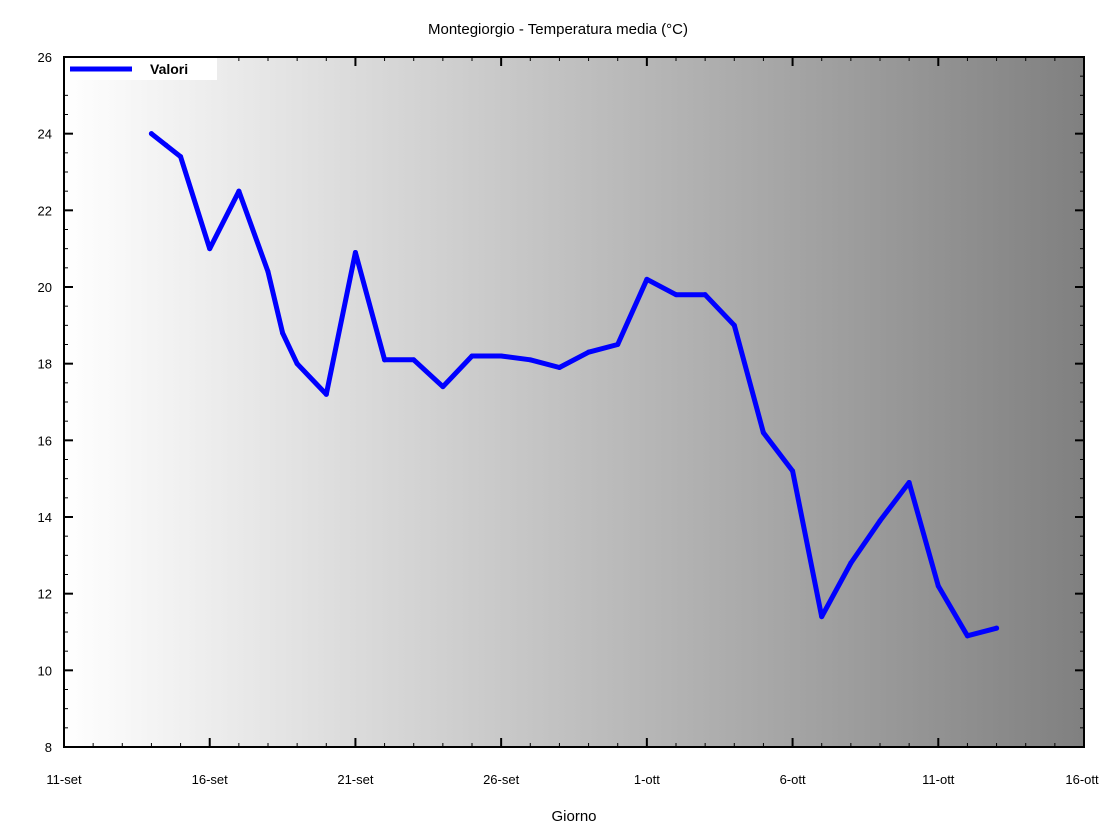  What do you see at coordinates (45, 57) in the screenshot?
I see `y-tick-label: 26` at bounding box center [45, 57].